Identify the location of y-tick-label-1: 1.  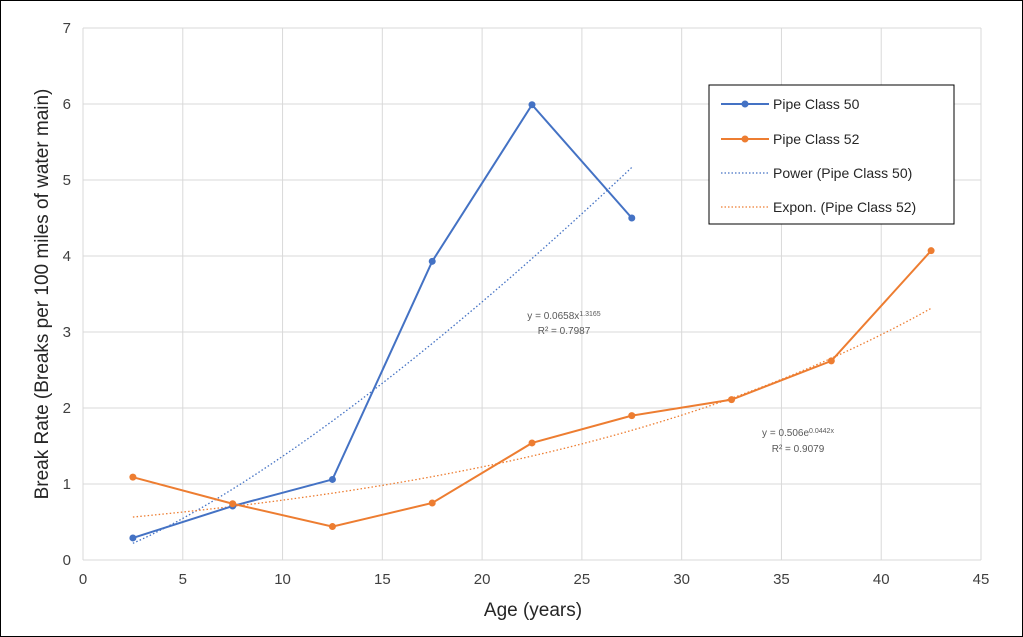
(67, 484).